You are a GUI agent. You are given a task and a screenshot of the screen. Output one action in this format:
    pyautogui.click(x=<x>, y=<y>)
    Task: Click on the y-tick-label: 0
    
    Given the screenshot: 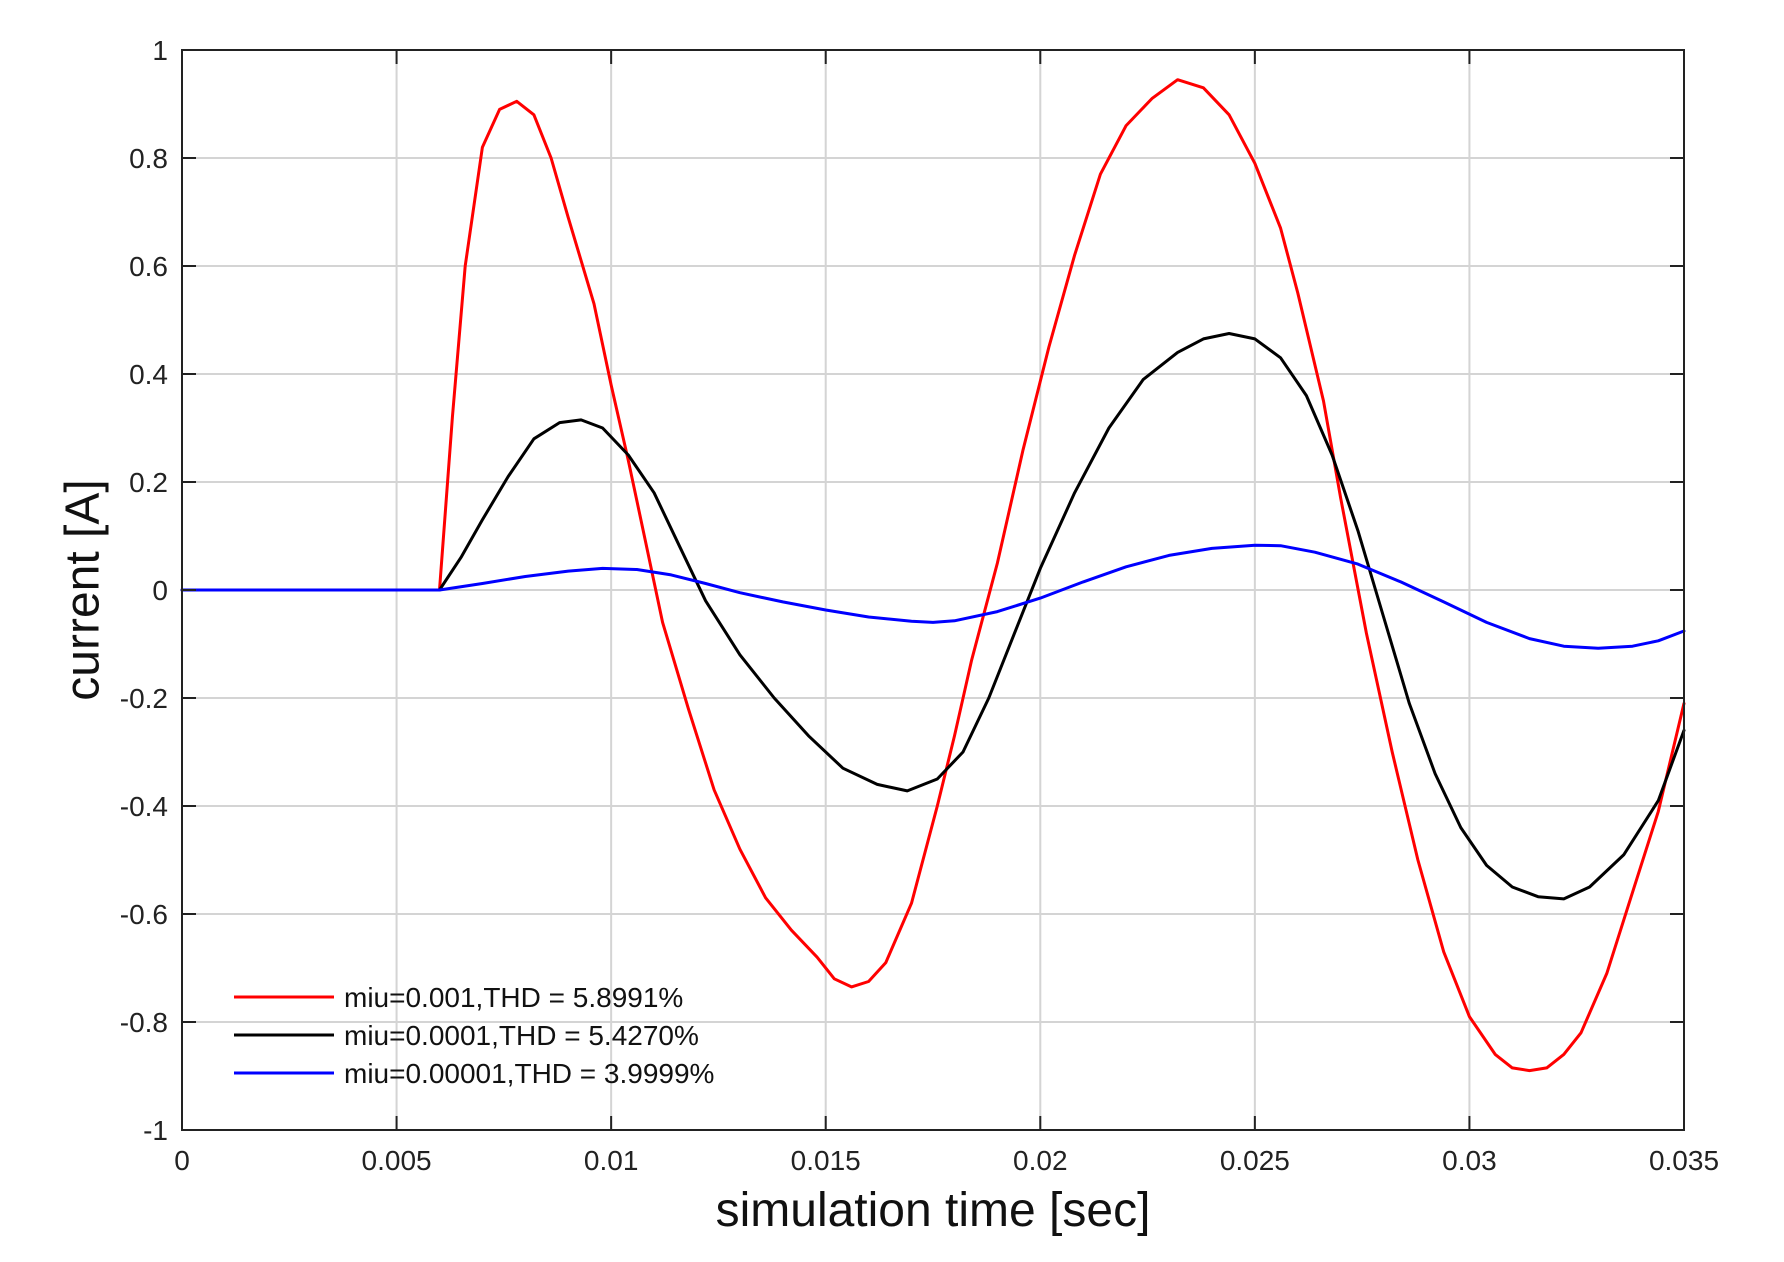 What is the action you would take?
    pyautogui.click(x=160, y=590)
    